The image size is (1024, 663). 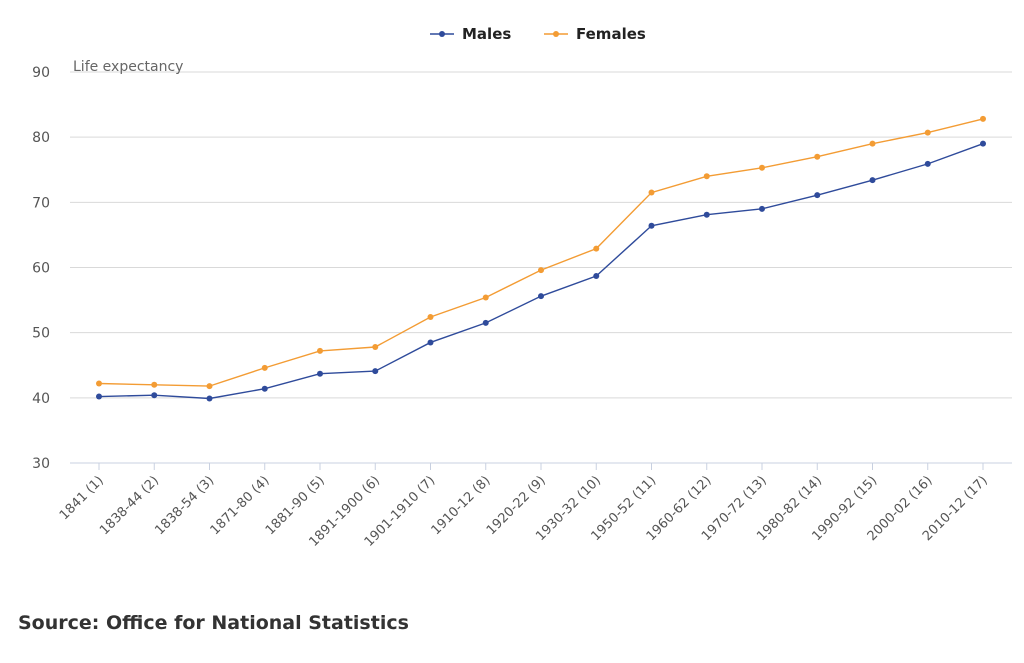 What do you see at coordinates (41, 334) in the screenshot?
I see `y-tick-label: 50` at bounding box center [41, 334].